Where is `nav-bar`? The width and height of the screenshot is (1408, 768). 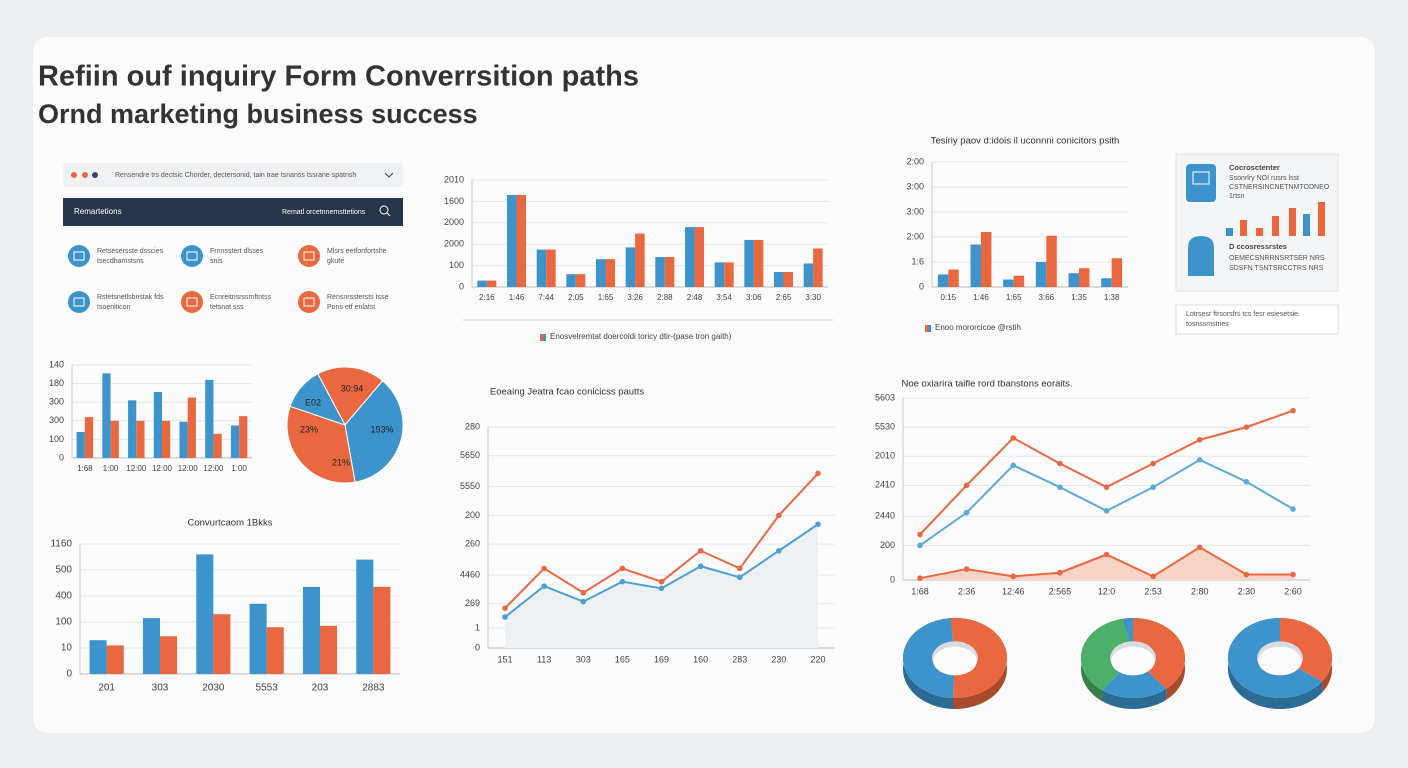
nav-bar is located at coordinates (233, 212).